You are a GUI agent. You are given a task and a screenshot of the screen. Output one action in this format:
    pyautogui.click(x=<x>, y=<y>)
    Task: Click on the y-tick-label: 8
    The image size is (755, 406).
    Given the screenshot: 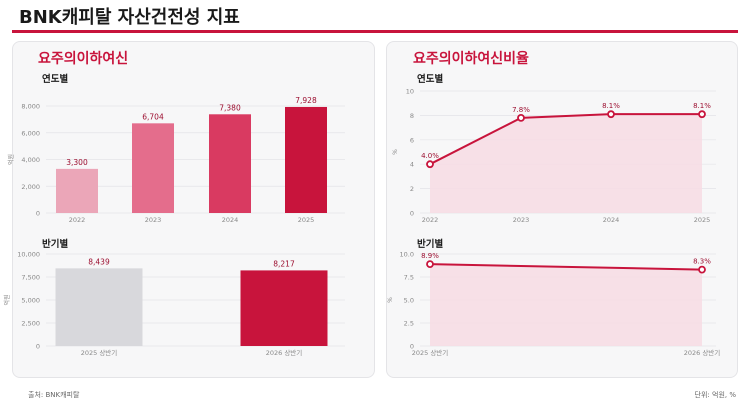 What is the action you would take?
    pyautogui.click(x=412, y=116)
    